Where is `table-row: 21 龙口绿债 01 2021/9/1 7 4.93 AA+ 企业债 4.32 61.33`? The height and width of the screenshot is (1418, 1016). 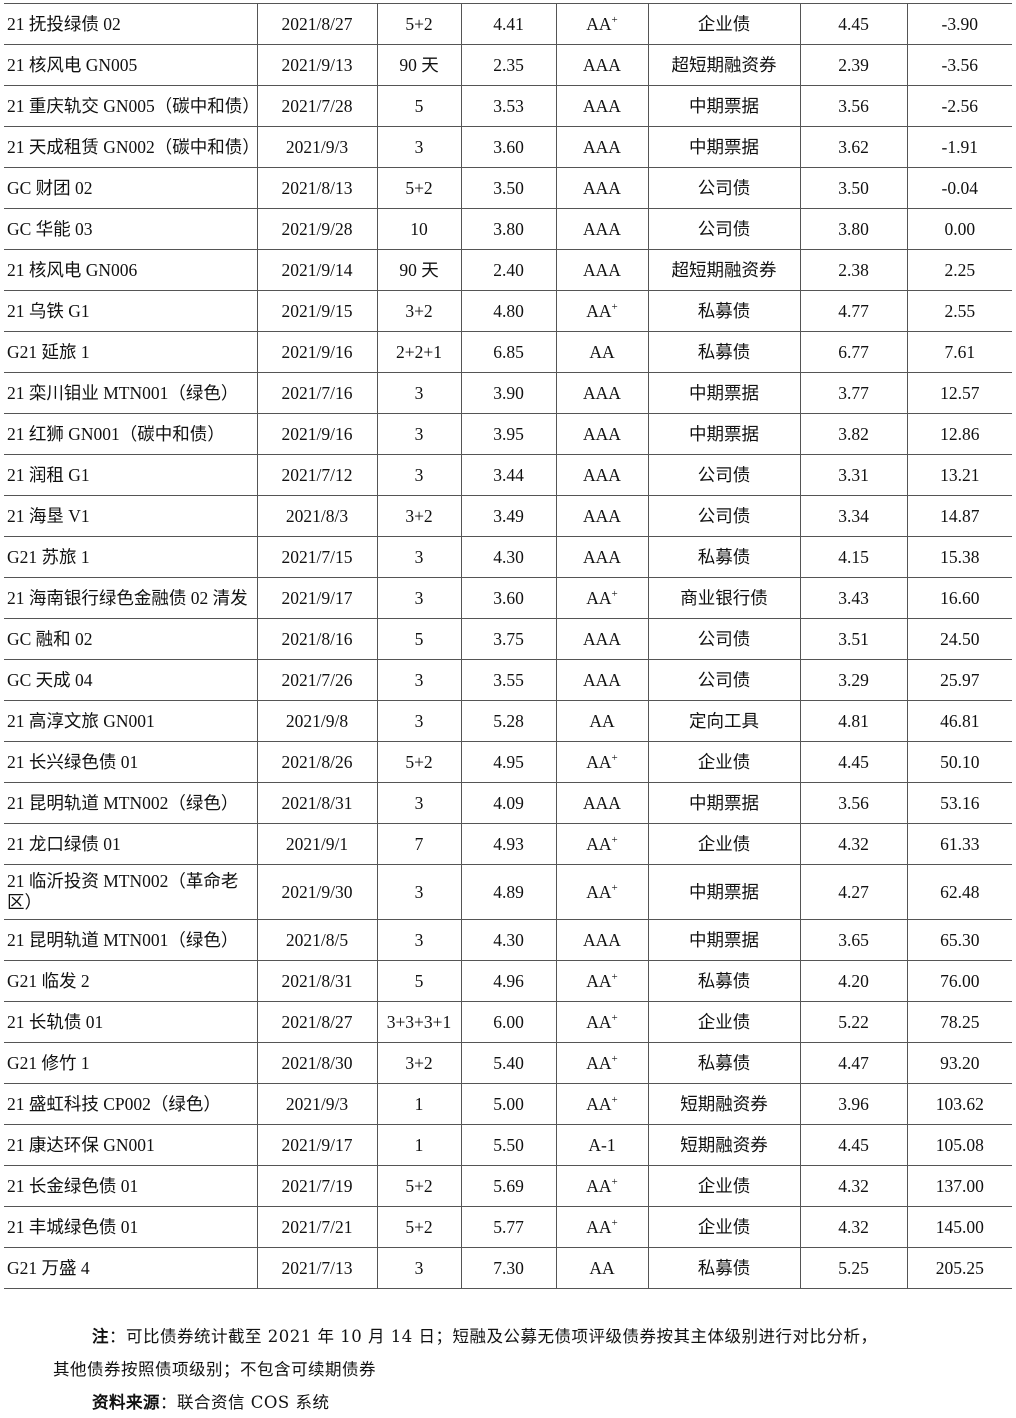
table-row: 21 龙口绿债 01 2021/9/1 7 4.93 AA+ 企业债 4.32 61.33 is located at coordinates (508, 844).